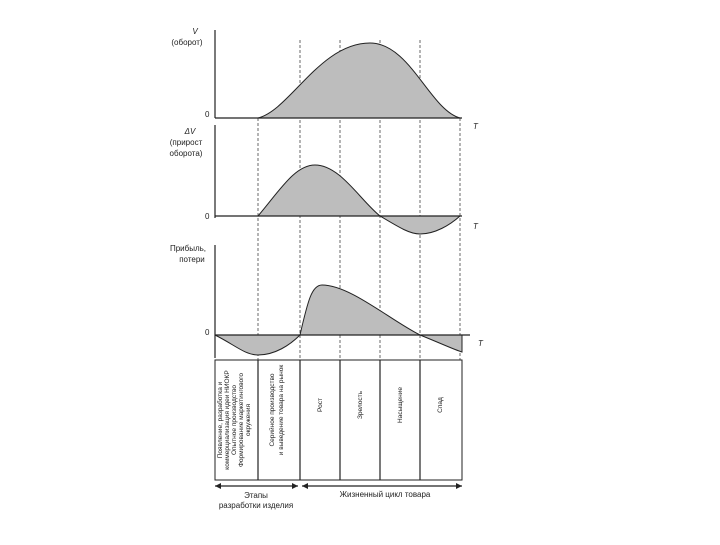 The image size is (720, 545). What do you see at coordinates (195, 31) in the screenshot?
I see `label: V` at bounding box center [195, 31].